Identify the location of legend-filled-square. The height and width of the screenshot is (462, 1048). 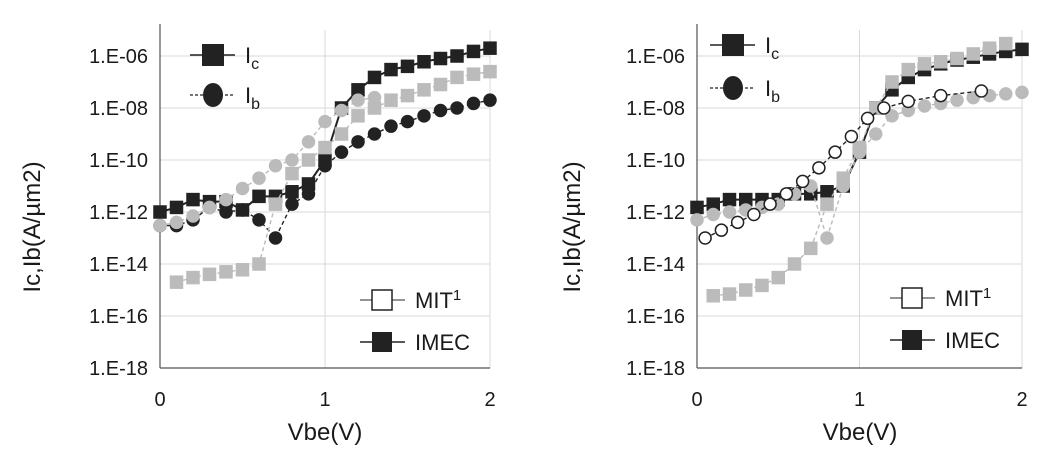
(382, 342).